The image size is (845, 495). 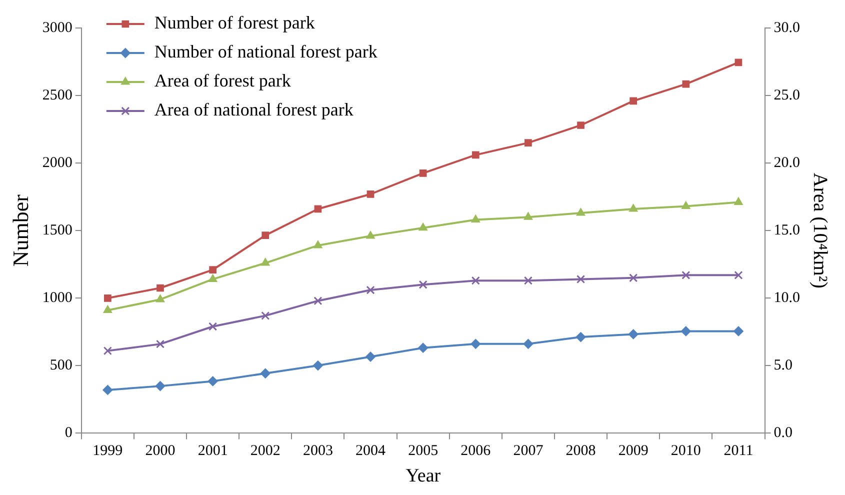 What do you see at coordinates (57, 163) in the screenshot?
I see `y-tick-label: 2000` at bounding box center [57, 163].